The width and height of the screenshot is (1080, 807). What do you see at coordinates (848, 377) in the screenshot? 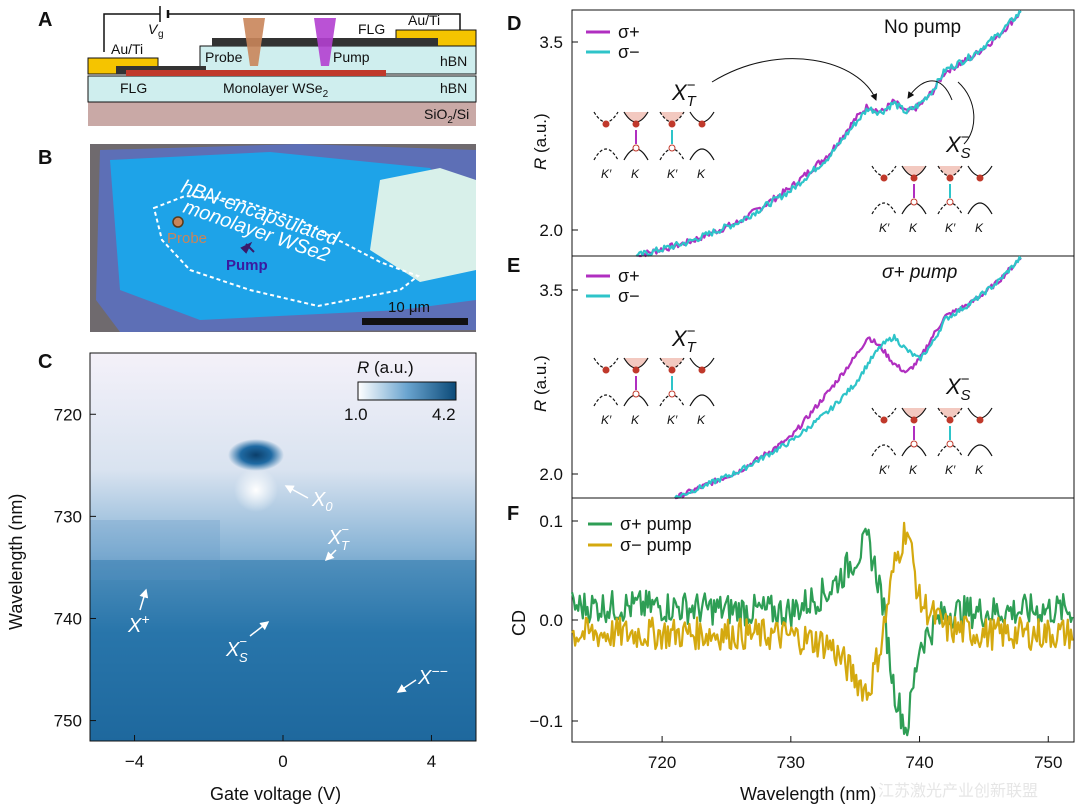
I see `panel-e-series` at bounding box center [848, 377].